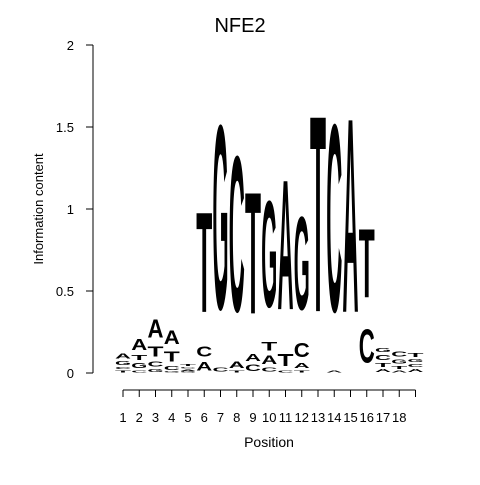 This screenshot has height=485, width=480. What do you see at coordinates (334, 417) in the screenshot?
I see `x-tick-label: 14` at bounding box center [334, 417].